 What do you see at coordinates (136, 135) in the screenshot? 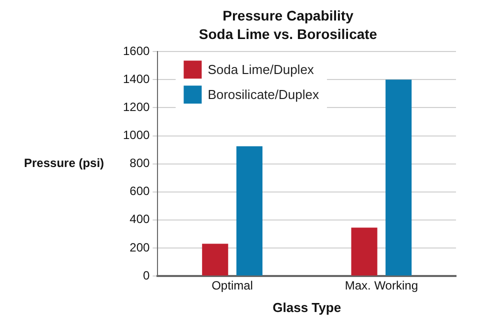
I see `y-tick-label: 1000` at bounding box center [136, 135].